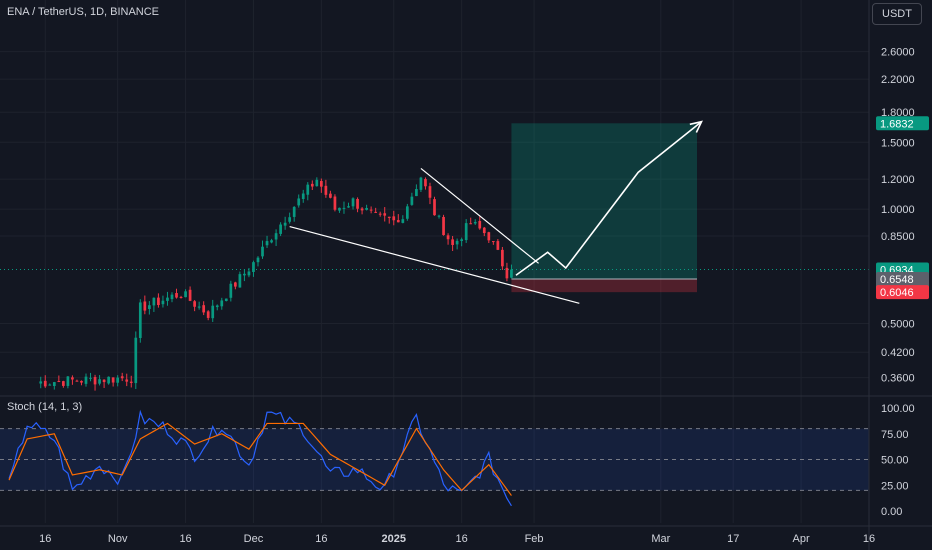 This screenshot has height=550, width=932. What do you see at coordinates (891, 512) in the screenshot?
I see `stoch-tick-label: 0.00` at bounding box center [891, 512].